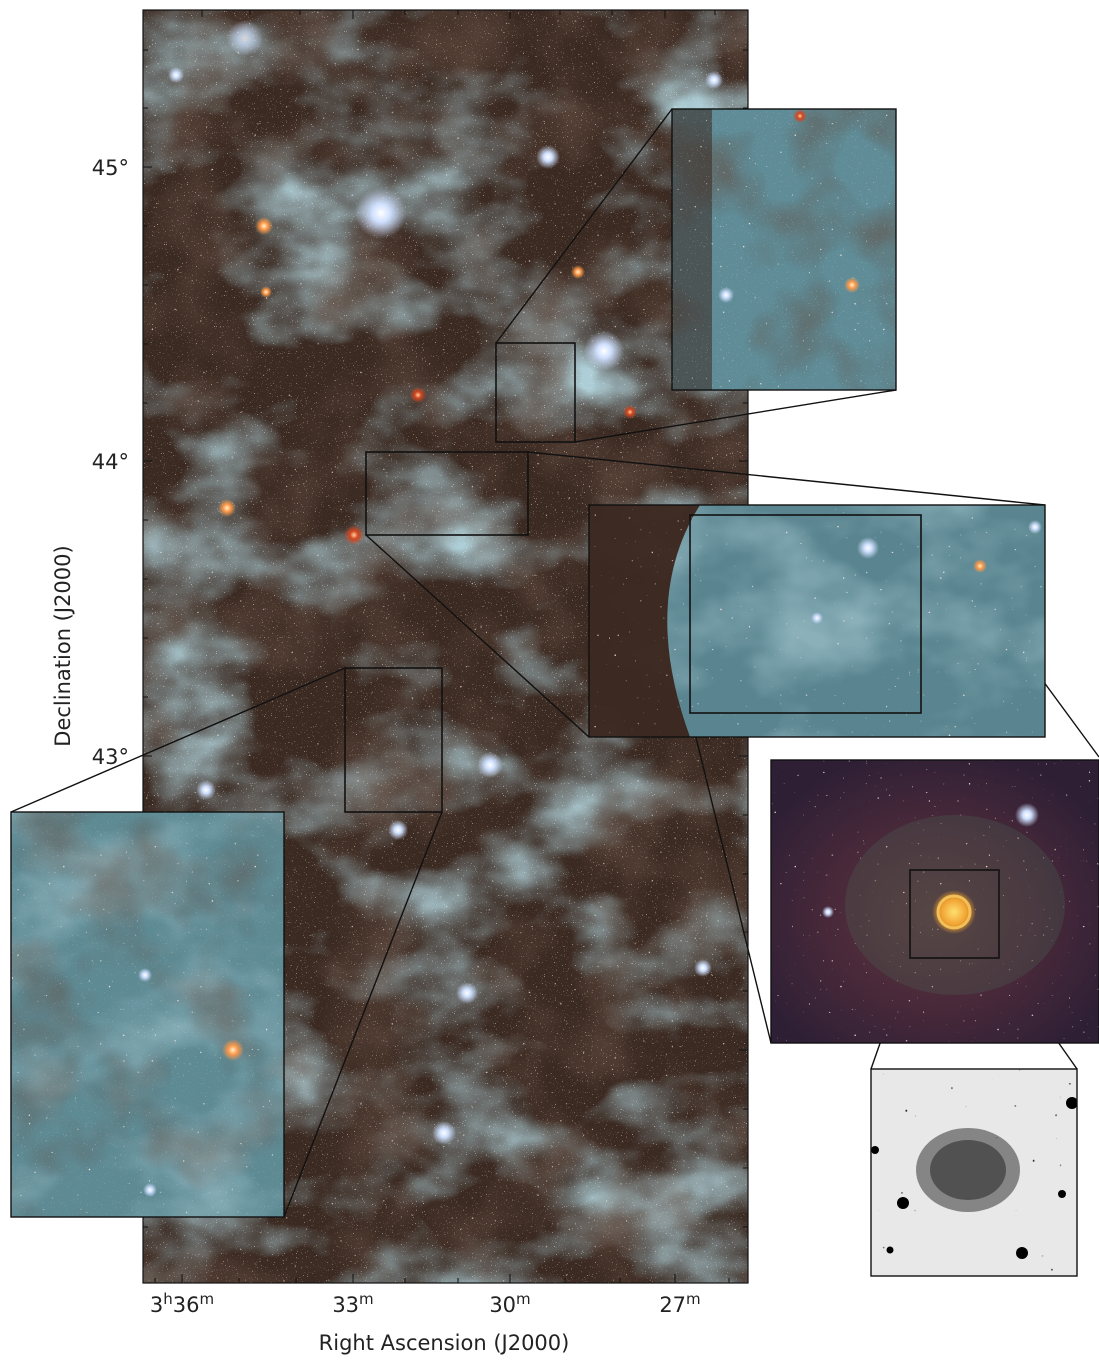 This screenshot has height=1360, width=1099. Describe the element at coordinates (393, 740) in the screenshot. I see `region-box-lower` at that location.